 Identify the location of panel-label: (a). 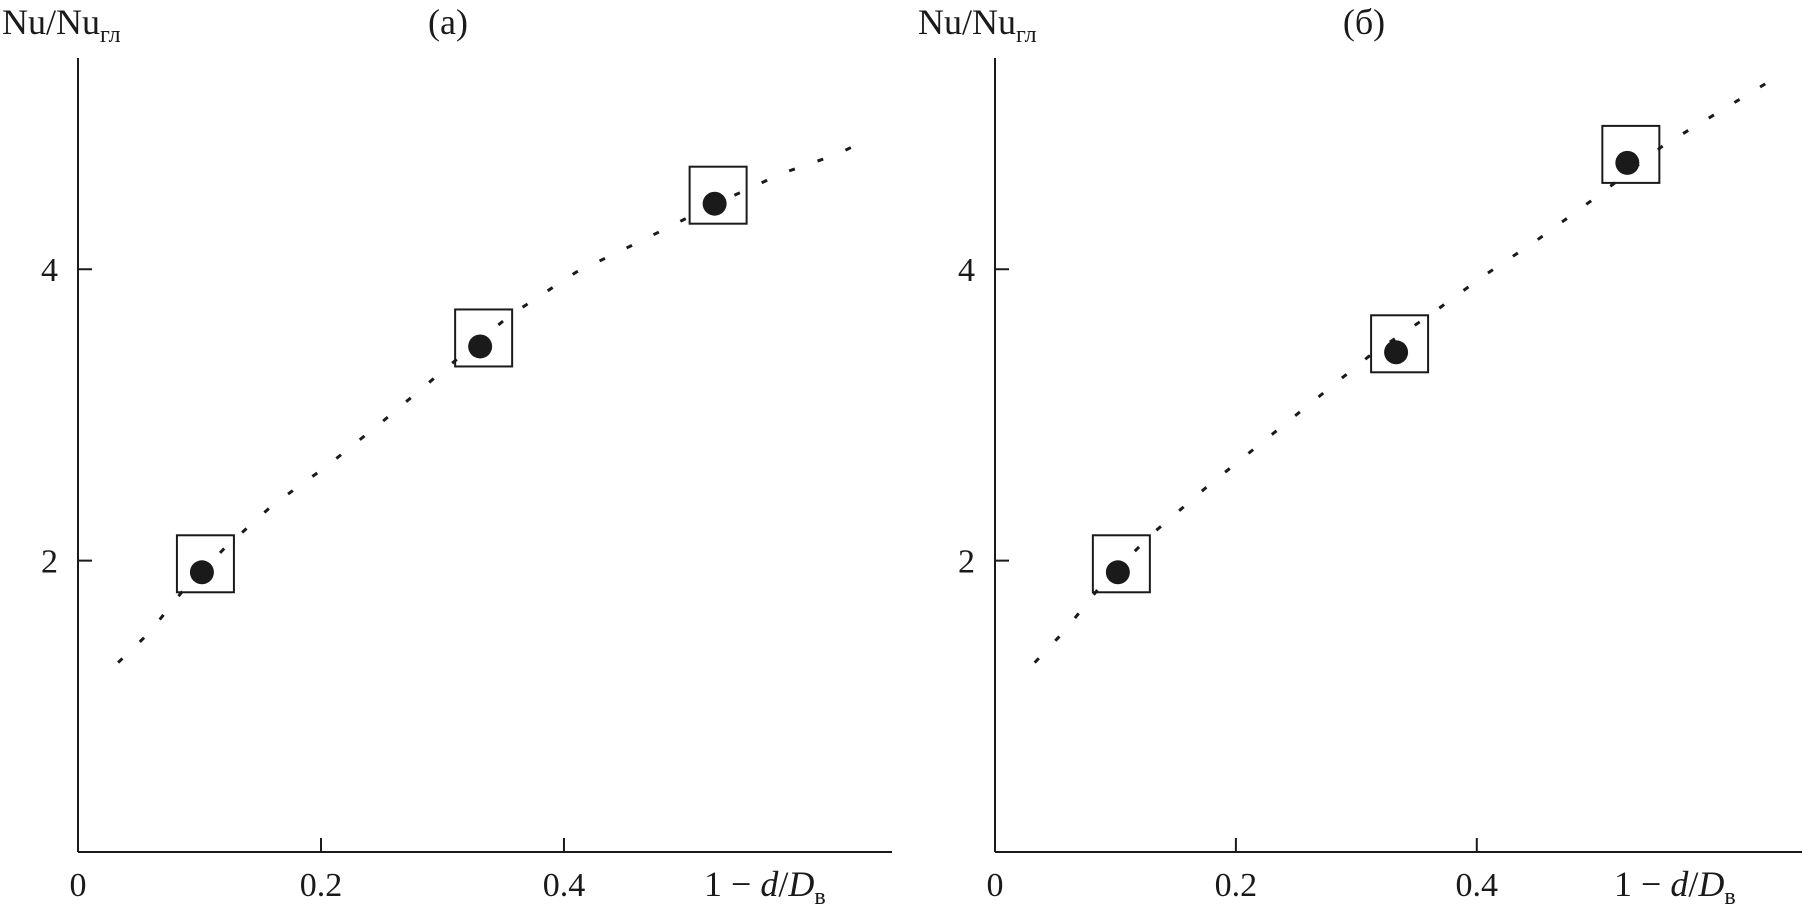
(448, 22).